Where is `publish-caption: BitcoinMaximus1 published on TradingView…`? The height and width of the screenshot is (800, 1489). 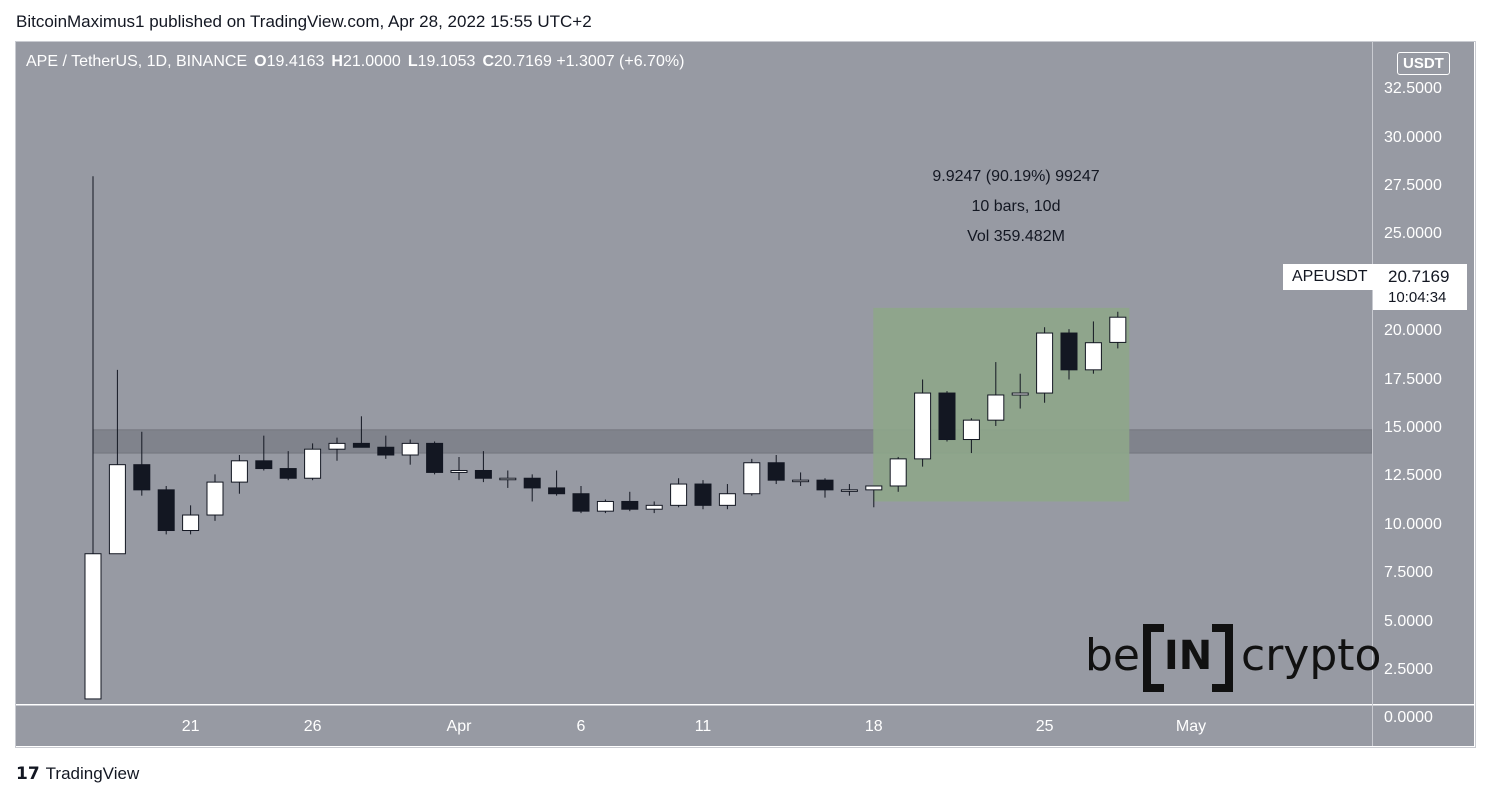
publish-caption: BitcoinMaximus1 published on TradingView… is located at coordinates (304, 21).